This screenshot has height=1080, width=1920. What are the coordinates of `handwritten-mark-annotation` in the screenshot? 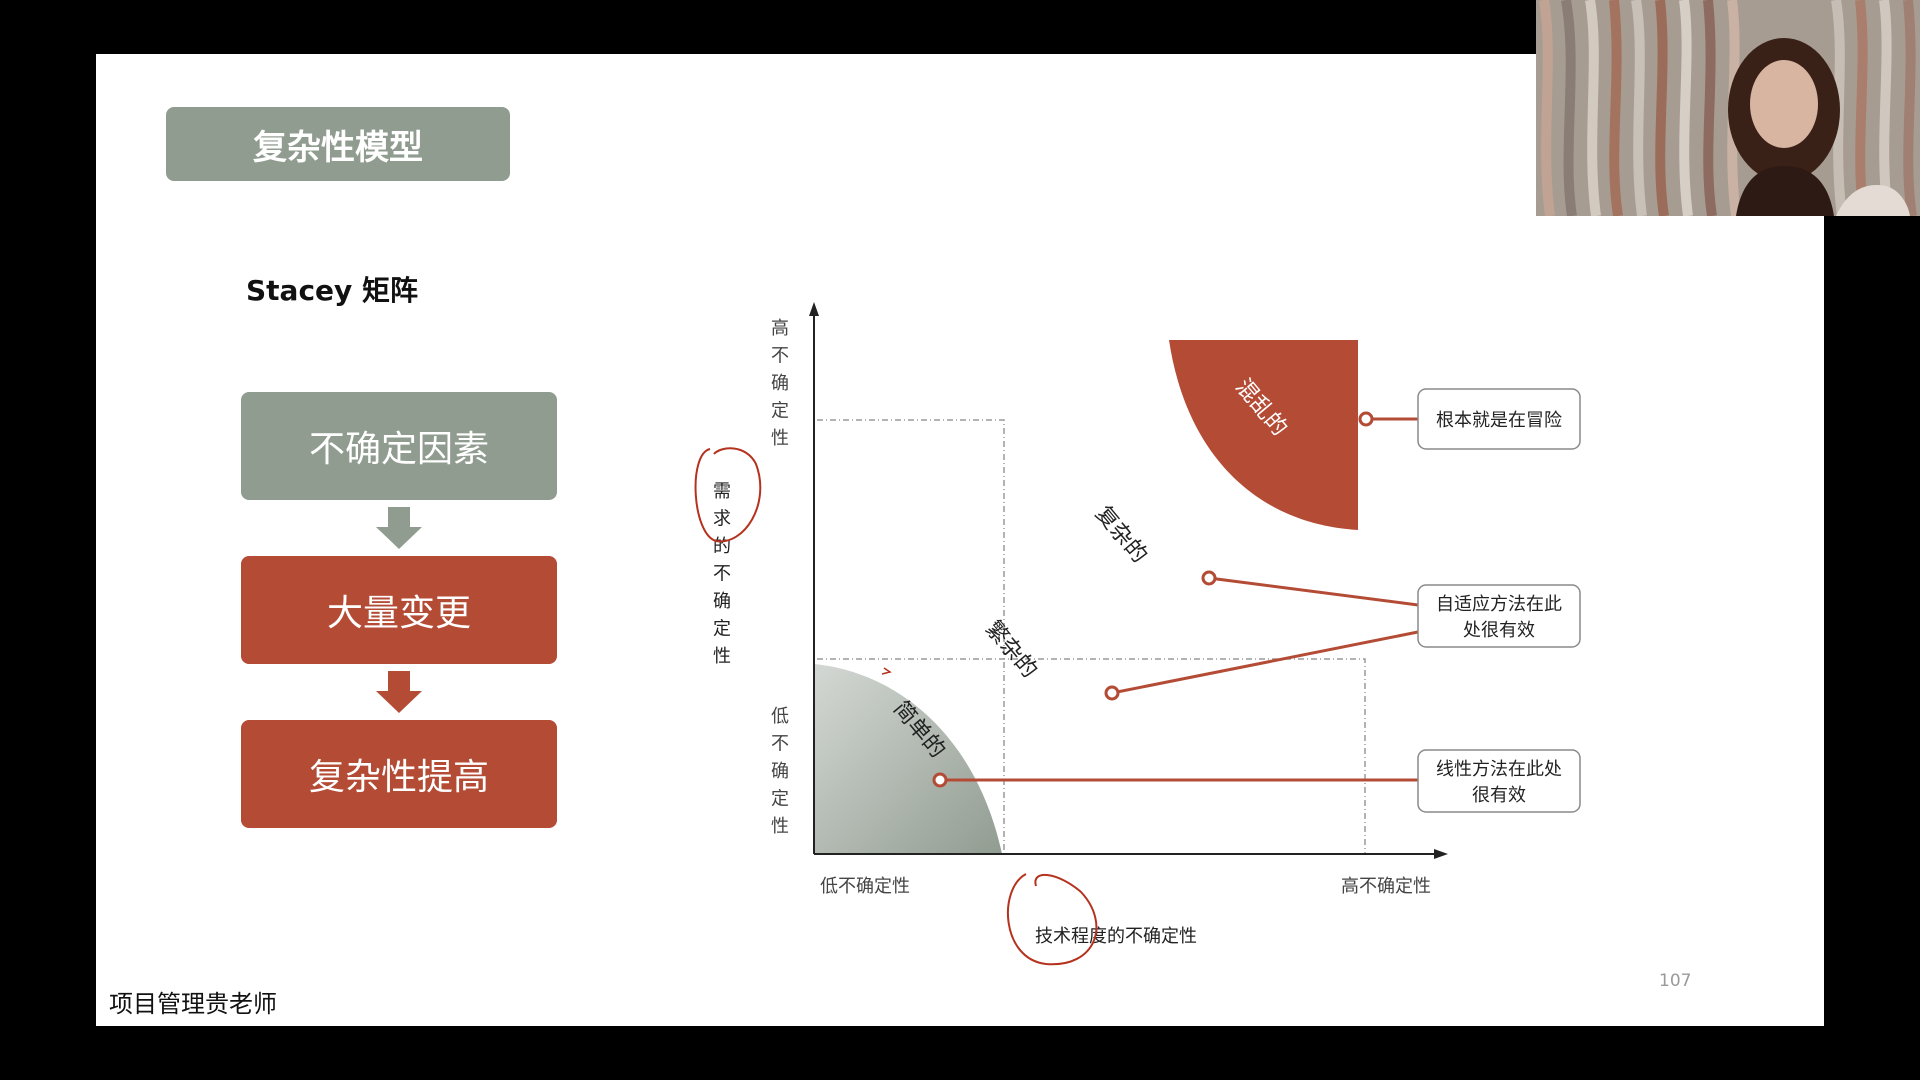 It's located at (886, 671).